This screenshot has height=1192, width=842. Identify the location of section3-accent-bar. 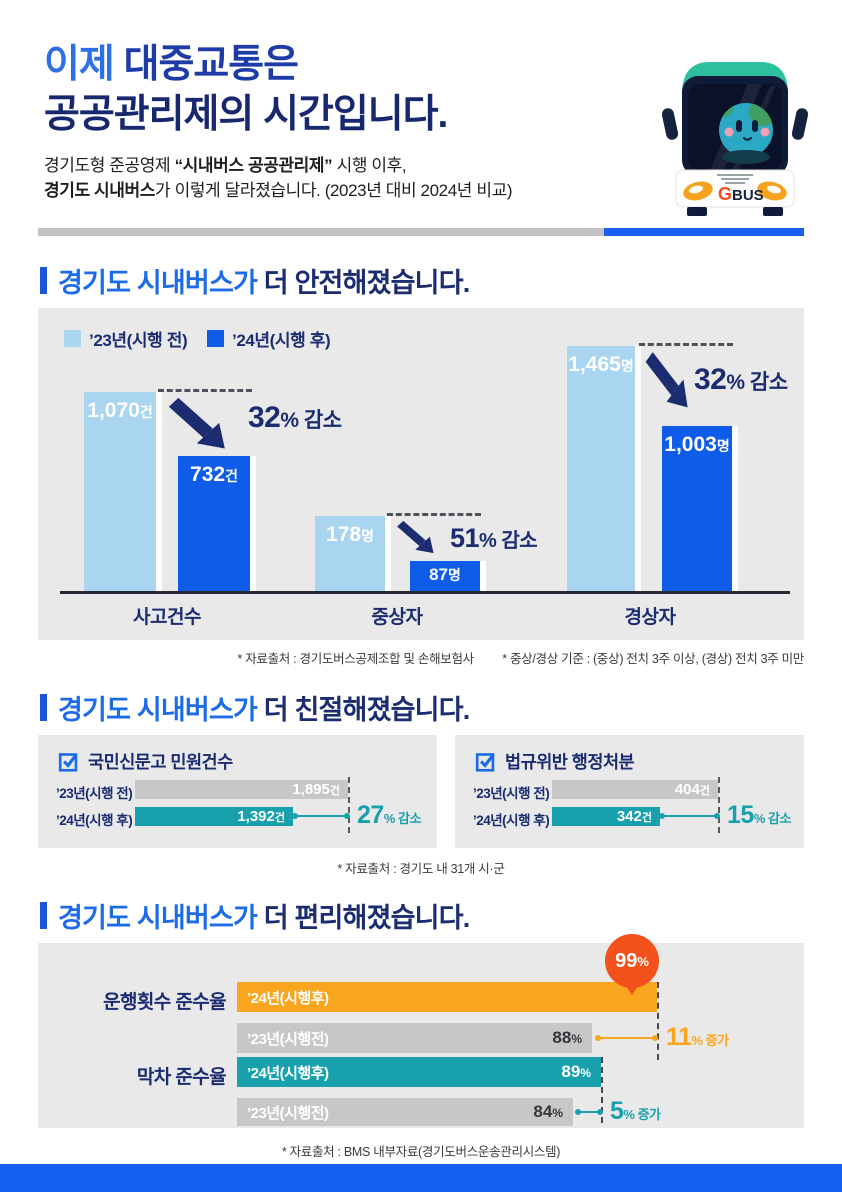
(43, 915).